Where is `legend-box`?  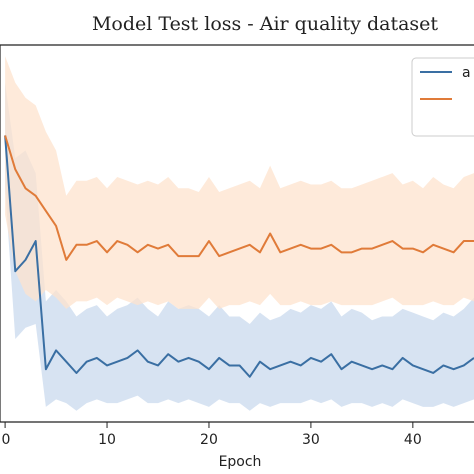 legend-box is located at coordinates (442, 97).